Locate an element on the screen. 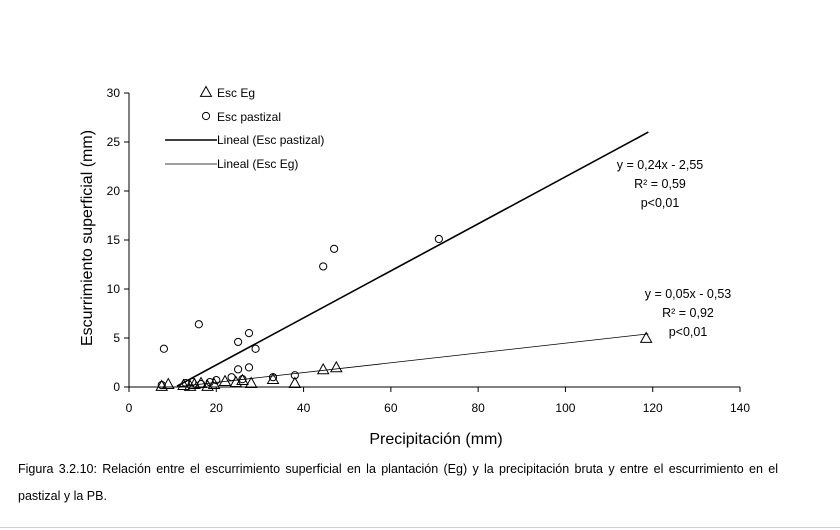  y-tick-label: 15 is located at coordinates (114, 240).